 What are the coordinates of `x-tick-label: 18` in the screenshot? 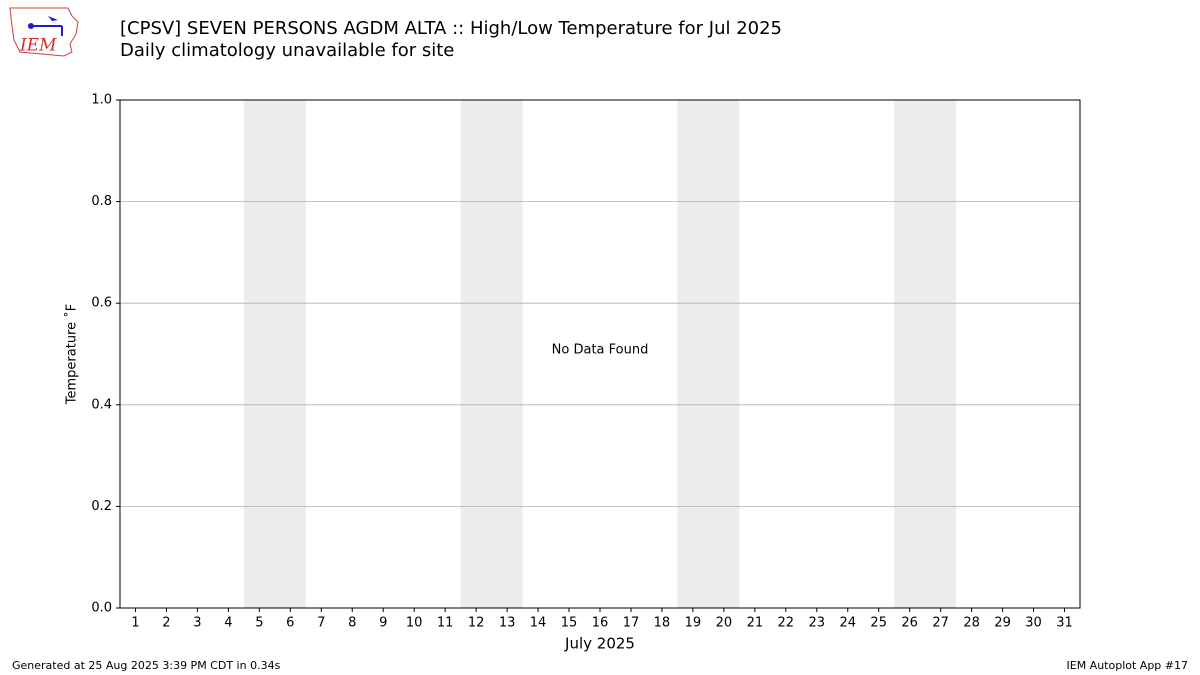 It's located at (662, 623).